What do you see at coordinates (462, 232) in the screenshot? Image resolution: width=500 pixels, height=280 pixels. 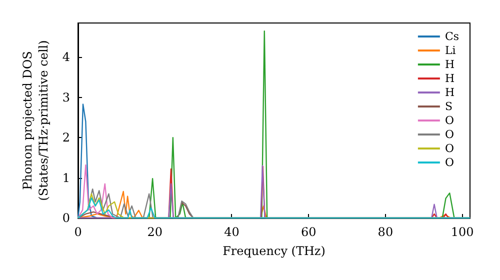 I see `x-tick-label: 100` at bounding box center [462, 232].